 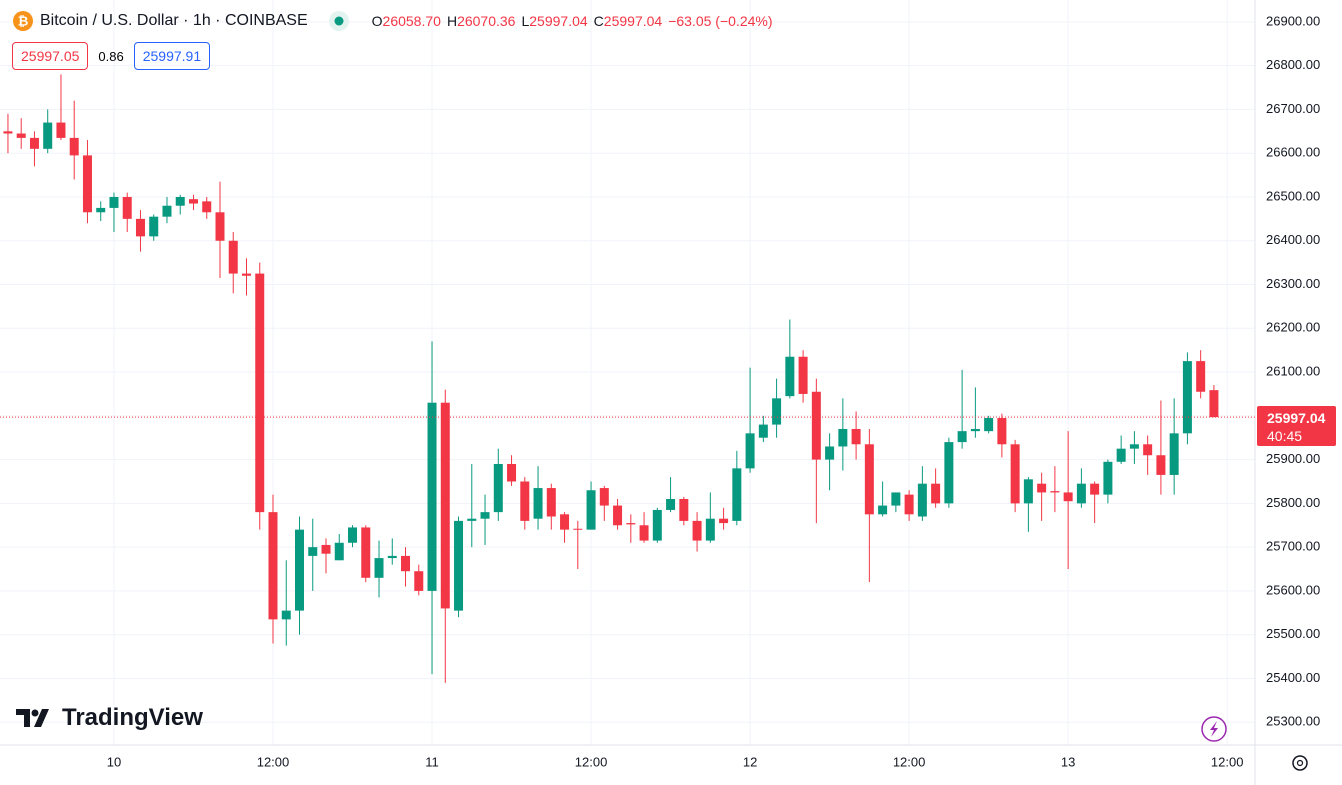 I want to click on ohlc-value: 26058.70, so click(x=411, y=21).